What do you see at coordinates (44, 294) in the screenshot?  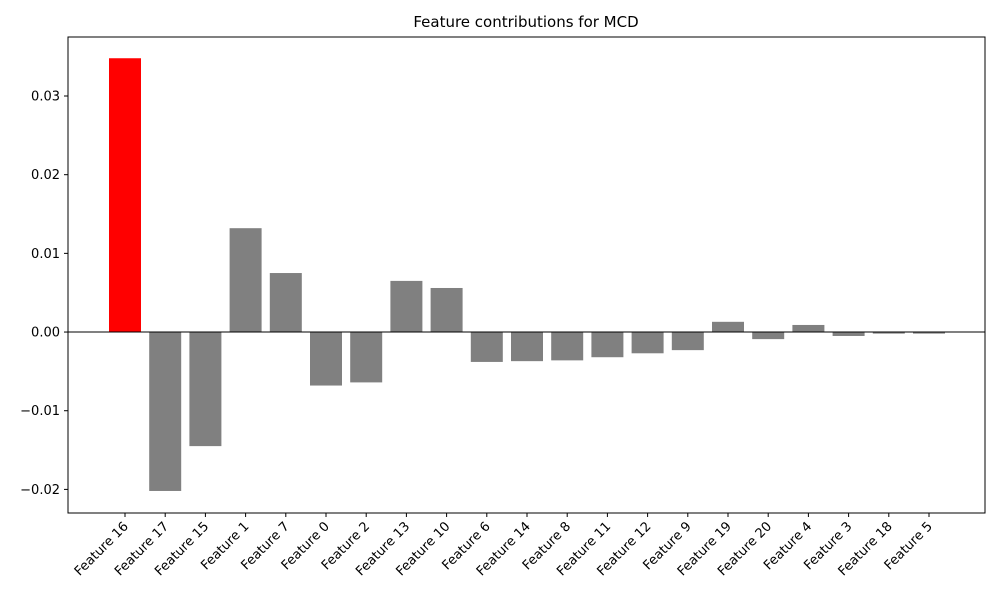 I see `y-axis: −0.02 −0.01 0.00 0.01 0.02 0.03` at bounding box center [44, 294].